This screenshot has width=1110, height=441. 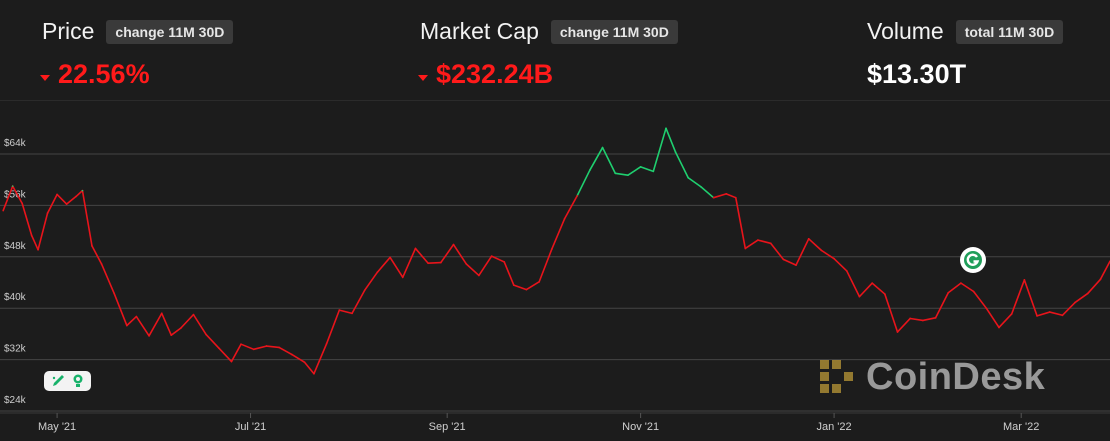 What do you see at coordinates (479, 31) in the screenshot?
I see `market-cap-label: Market Cap` at bounding box center [479, 31].